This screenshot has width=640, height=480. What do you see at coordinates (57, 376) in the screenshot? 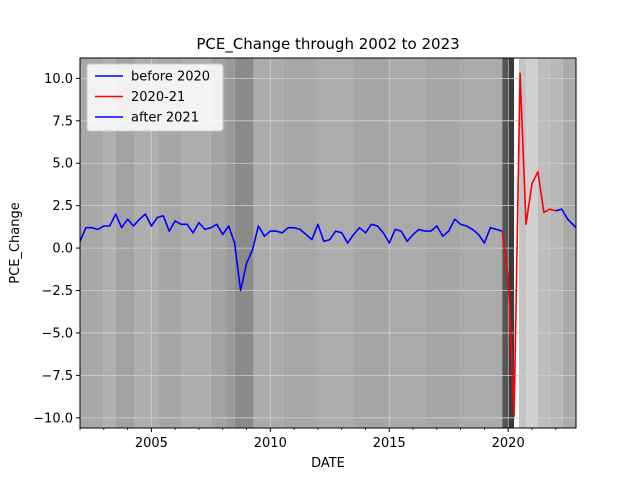
I see `y-tick-label: −7.5` at bounding box center [57, 376].